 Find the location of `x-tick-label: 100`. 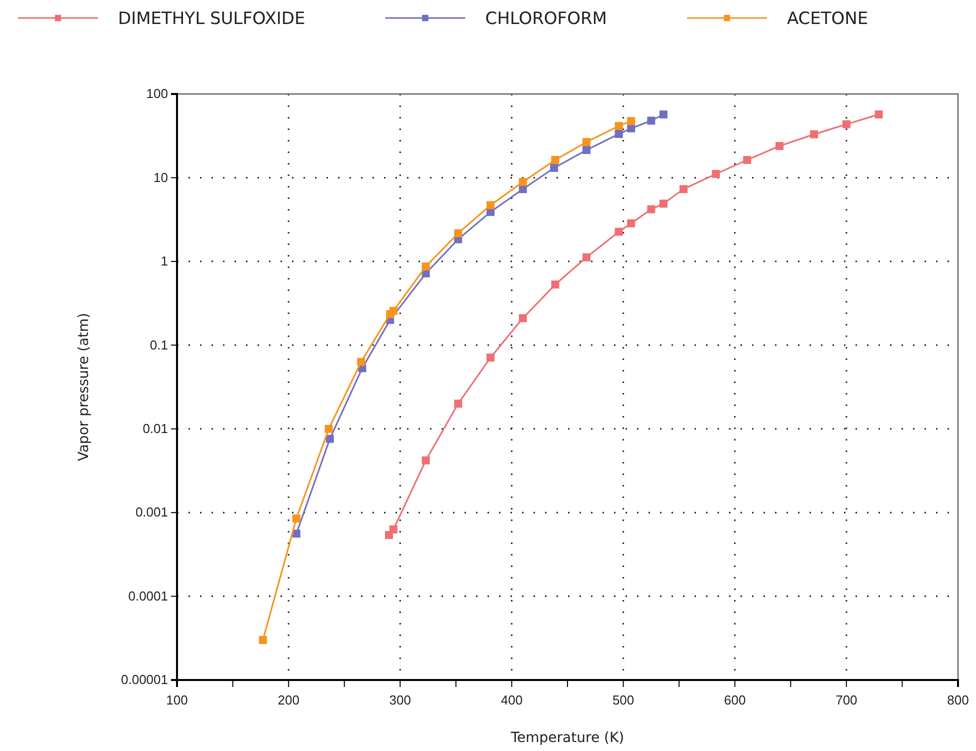

x-tick-label: 100 is located at coordinates (177, 700).